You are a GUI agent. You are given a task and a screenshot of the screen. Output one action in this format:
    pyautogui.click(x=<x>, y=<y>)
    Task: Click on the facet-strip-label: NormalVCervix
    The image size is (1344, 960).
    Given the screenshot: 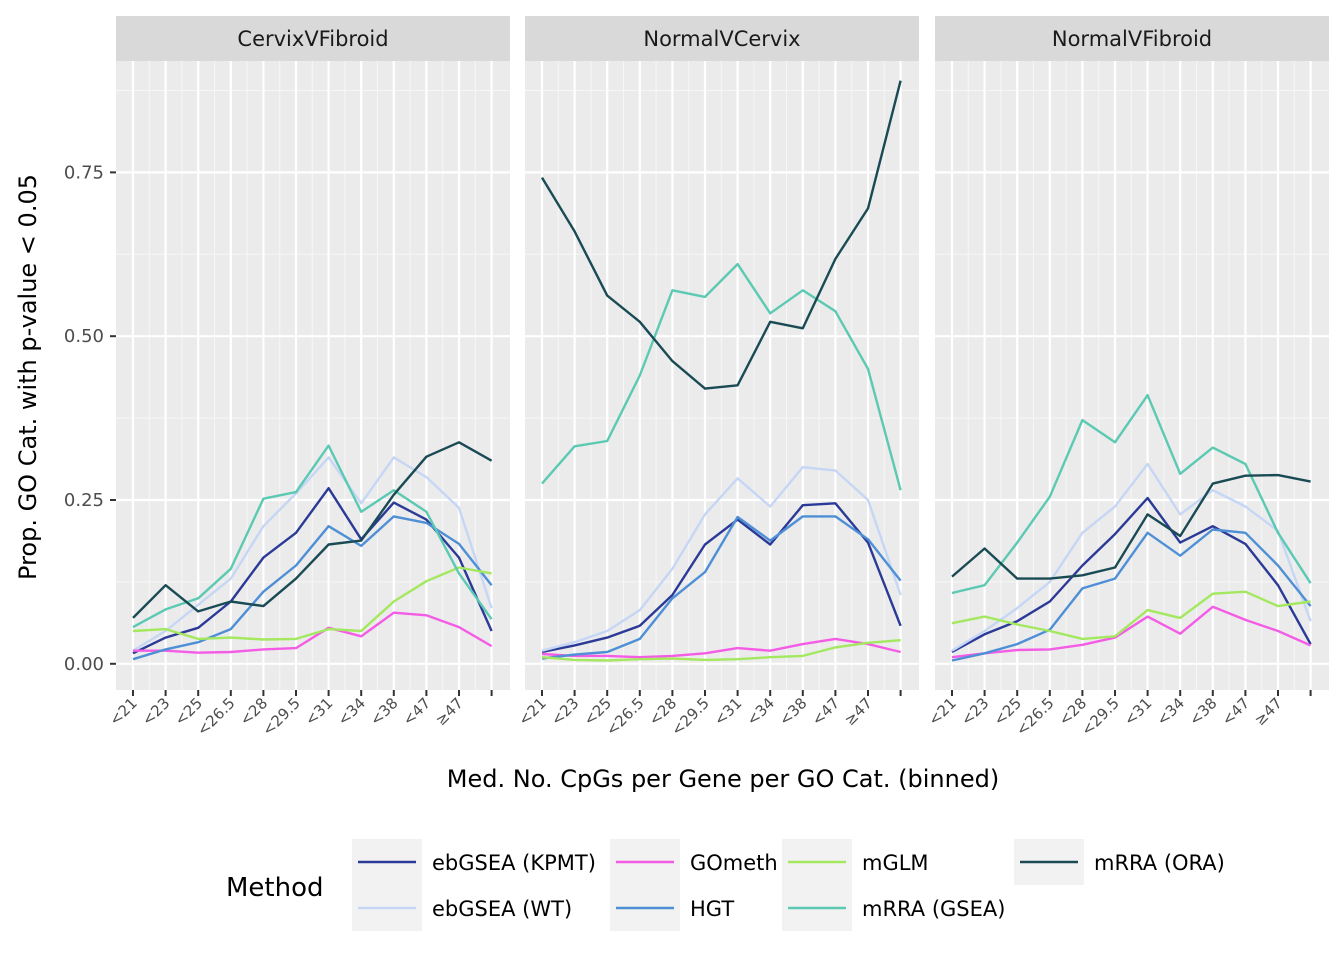 What is the action you would take?
    pyautogui.click(x=721, y=39)
    